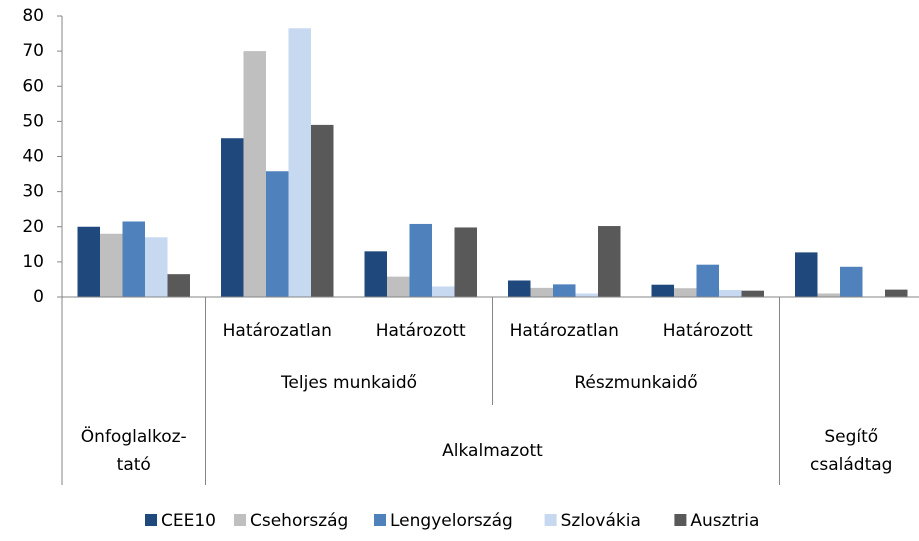  I want to click on x-group-label: Részmunkaidő, so click(635, 383).